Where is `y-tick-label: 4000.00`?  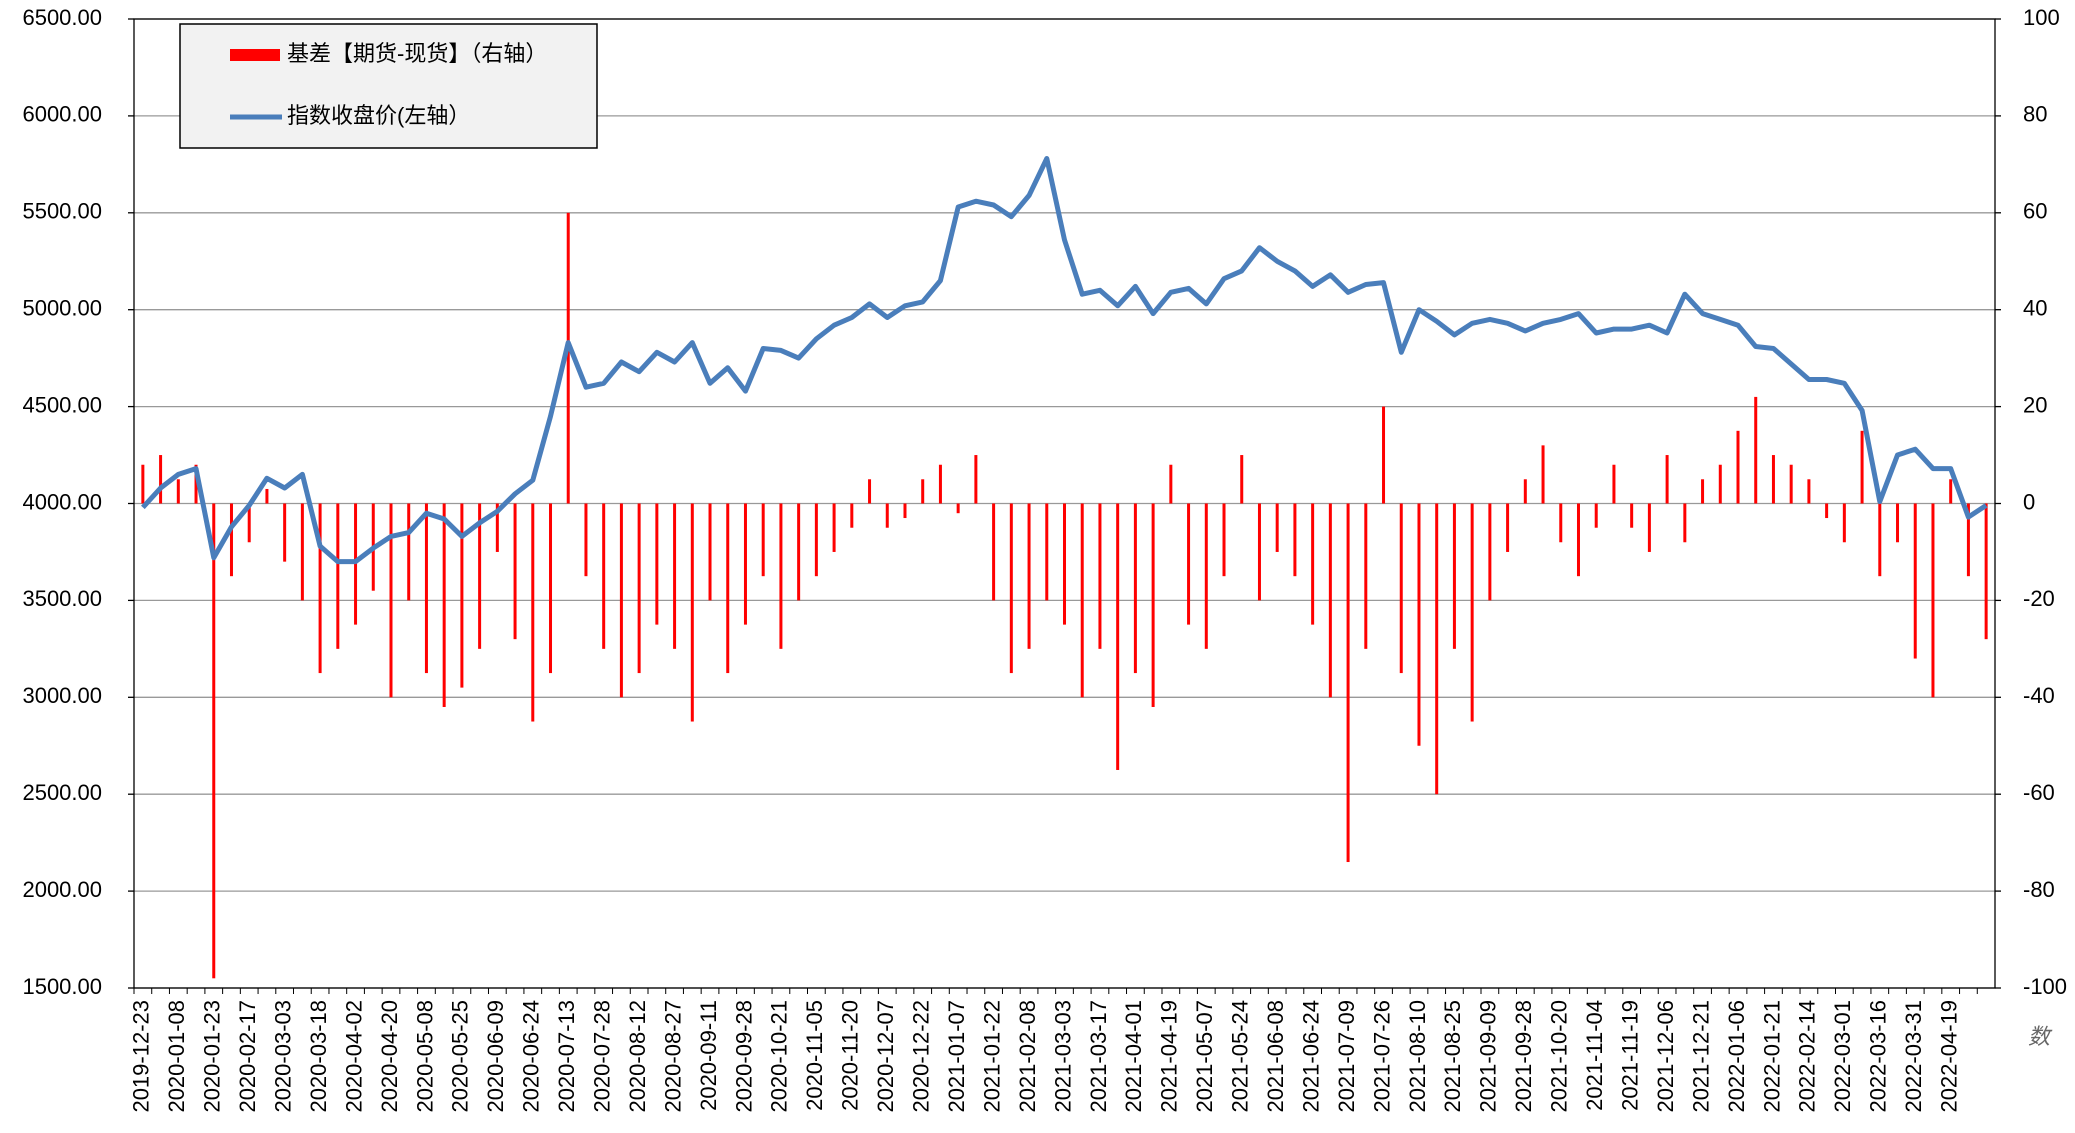
y-tick-label: 4000.00 is located at coordinates (62, 501).